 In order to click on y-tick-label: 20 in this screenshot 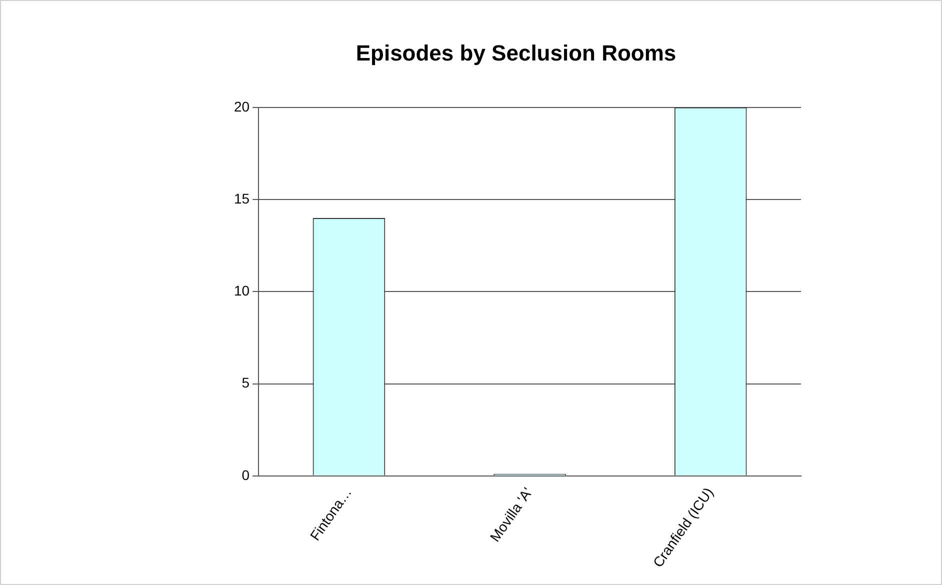, I will do `click(242, 106)`.